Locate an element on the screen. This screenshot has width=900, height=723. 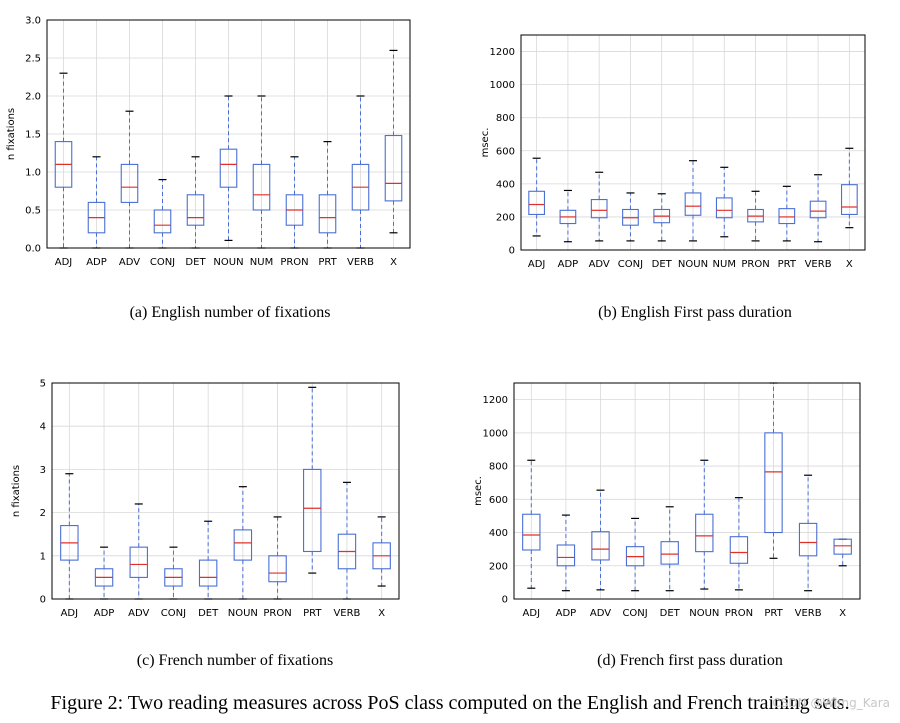
panel-b-xtick-label: DET is located at coordinates (662, 264).